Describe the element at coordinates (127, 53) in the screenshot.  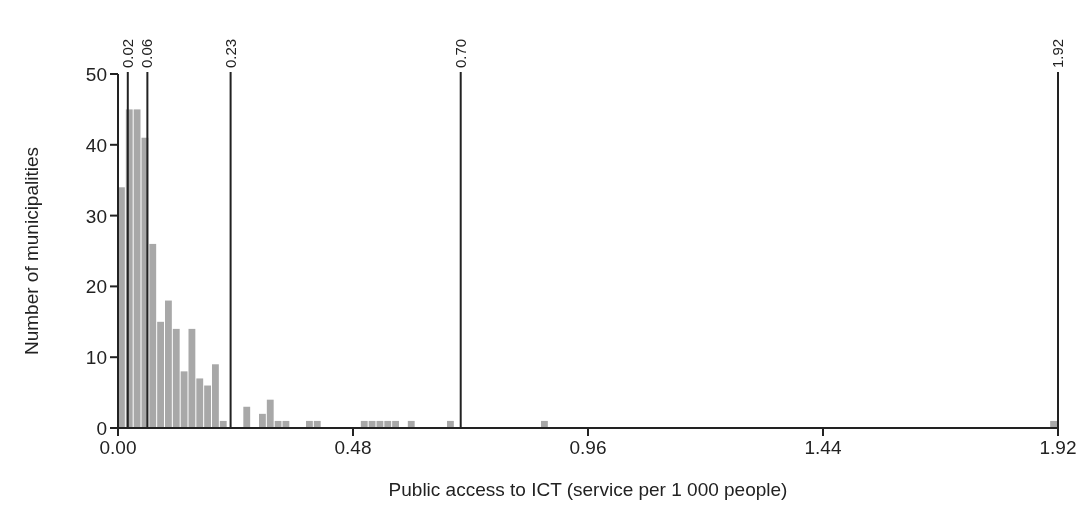
I see `ref-line-label: 0.02` at that location.